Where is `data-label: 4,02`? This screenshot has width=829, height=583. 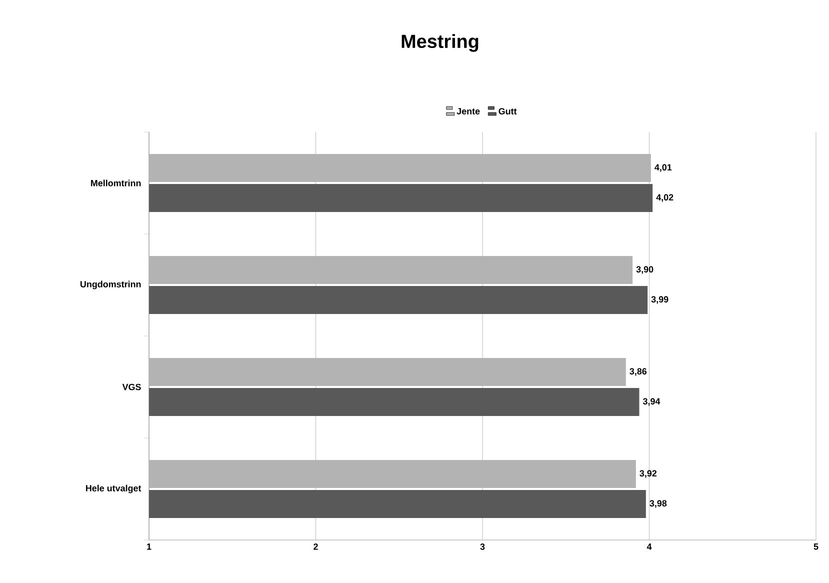 data-label: 4,02 is located at coordinates (665, 198).